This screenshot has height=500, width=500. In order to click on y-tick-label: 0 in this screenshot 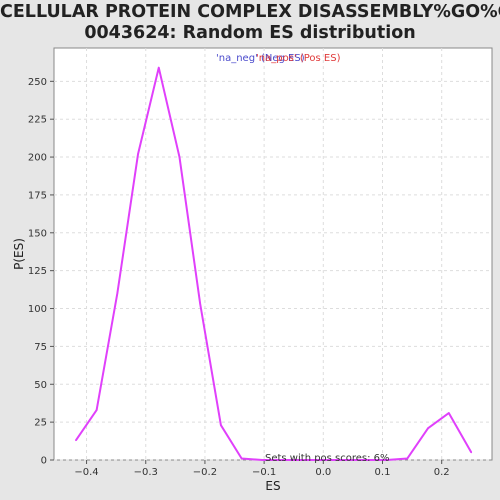, I will do `click(44, 461)`.